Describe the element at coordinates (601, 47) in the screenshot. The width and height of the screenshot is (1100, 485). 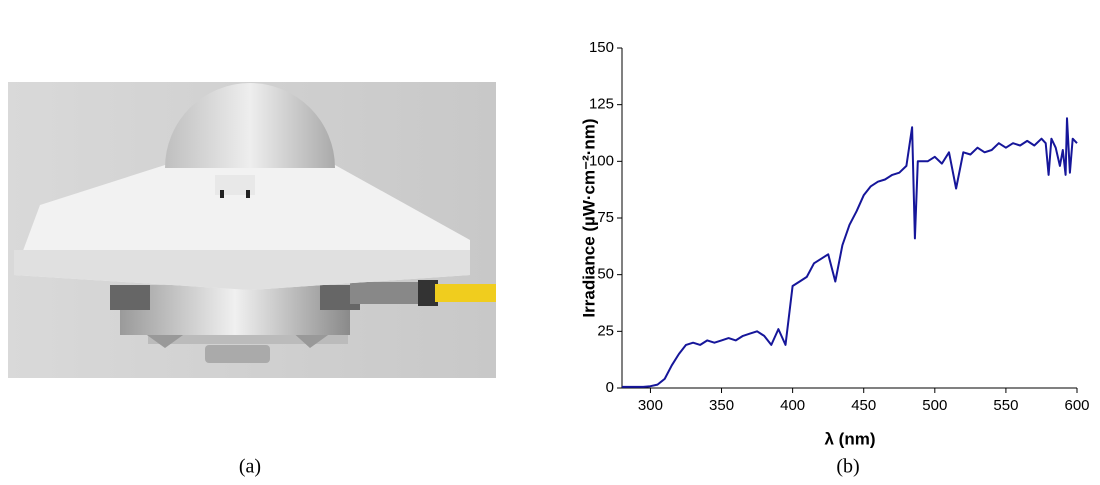
I see `y-tick-label: 150` at that location.